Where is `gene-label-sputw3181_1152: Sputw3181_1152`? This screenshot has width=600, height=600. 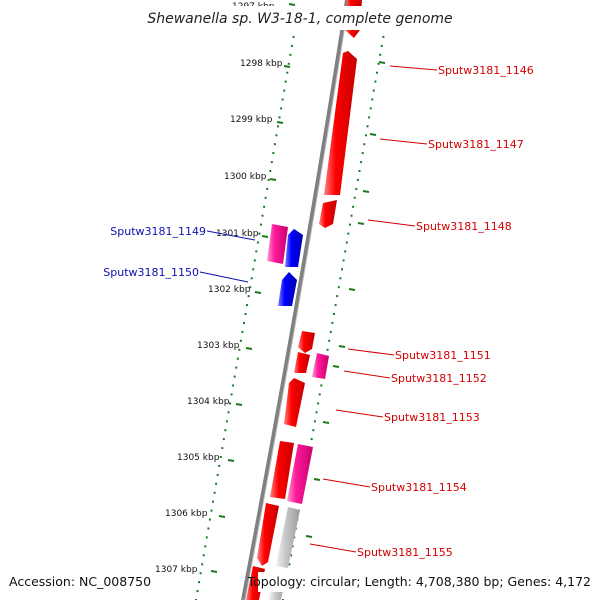 gene-label-sputw3181_1152: Sputw3181_1152 is located at coordinates (439, 378).